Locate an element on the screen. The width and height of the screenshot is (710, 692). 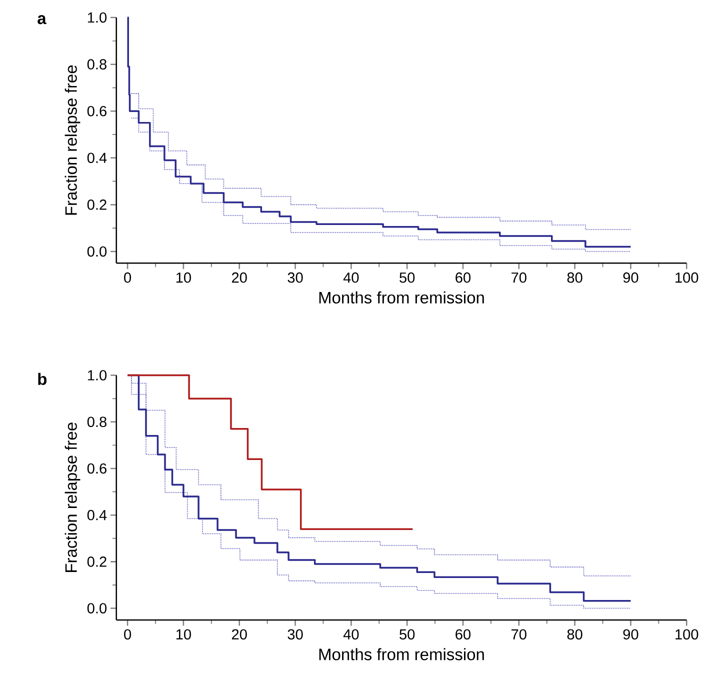
chart-title: a is located at coordinates (42, 19).